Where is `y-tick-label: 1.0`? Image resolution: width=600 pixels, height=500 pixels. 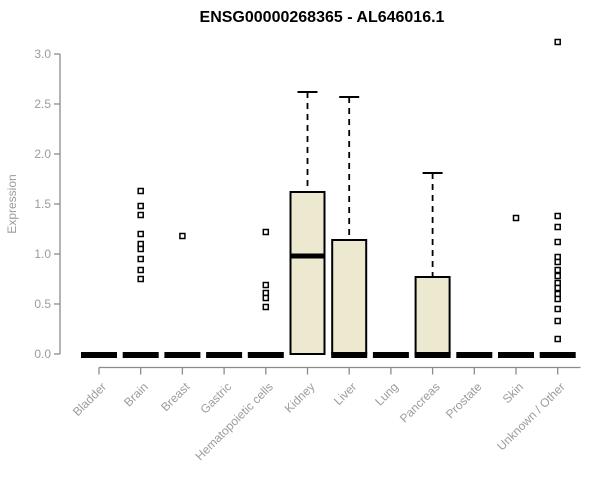 y-tick-label: 1.0 is located at coordinates (42, 254).